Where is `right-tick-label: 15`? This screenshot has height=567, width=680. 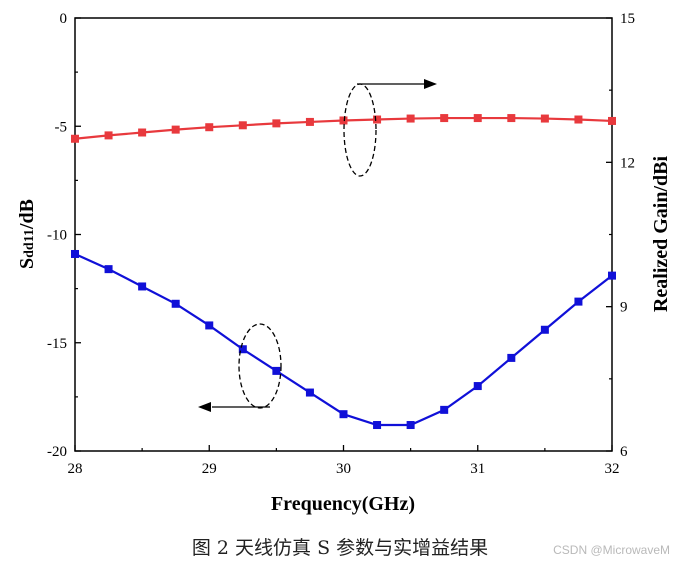
right-tick-label: 15 is located at coordinates (627, 19).